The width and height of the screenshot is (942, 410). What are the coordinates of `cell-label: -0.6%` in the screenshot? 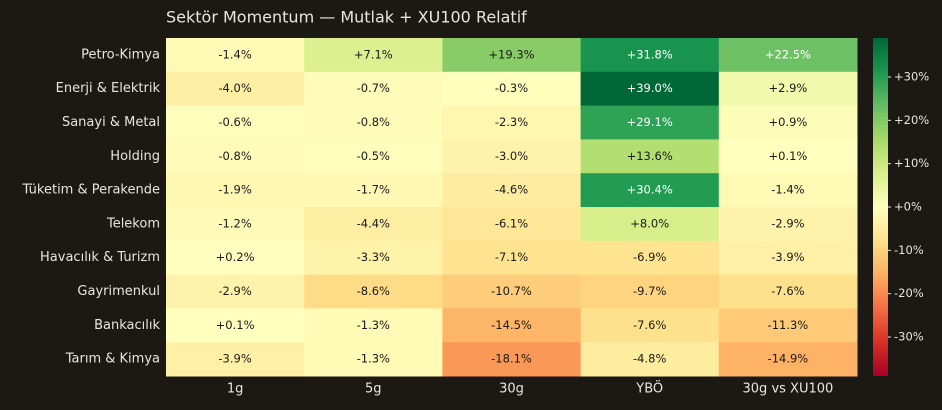 It's located at (234, 122).